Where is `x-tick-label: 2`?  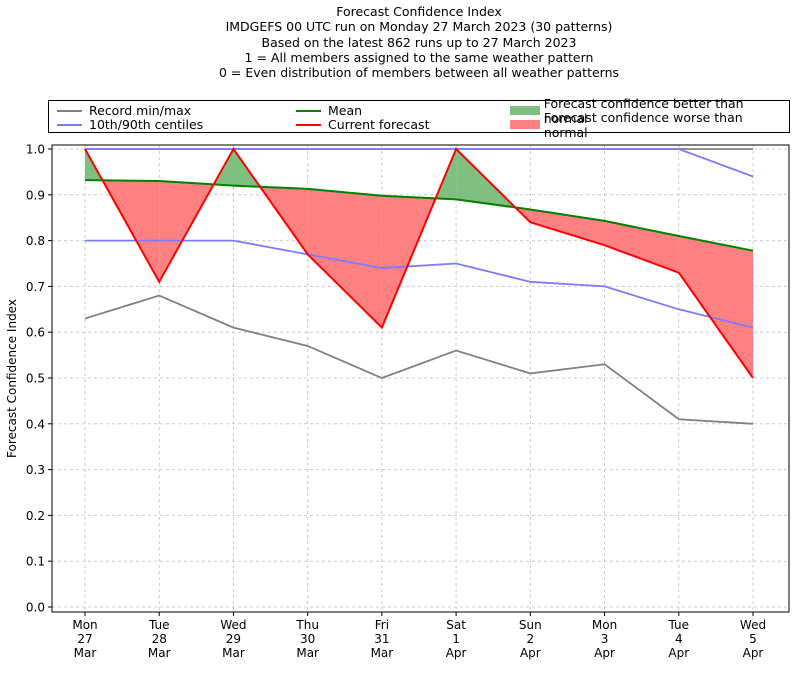
x-tick-label: 2 is located at coordinates (531, 639).